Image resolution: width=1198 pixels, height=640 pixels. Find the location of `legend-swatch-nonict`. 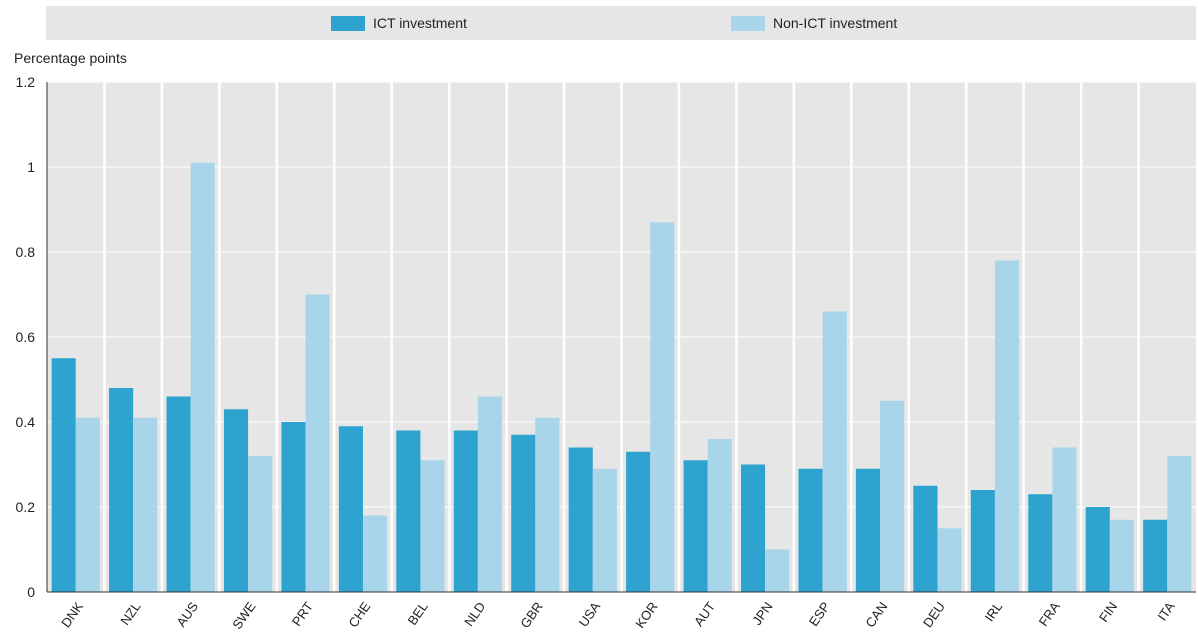

legend-swatch-nonict is located at coordinates (748, 23).